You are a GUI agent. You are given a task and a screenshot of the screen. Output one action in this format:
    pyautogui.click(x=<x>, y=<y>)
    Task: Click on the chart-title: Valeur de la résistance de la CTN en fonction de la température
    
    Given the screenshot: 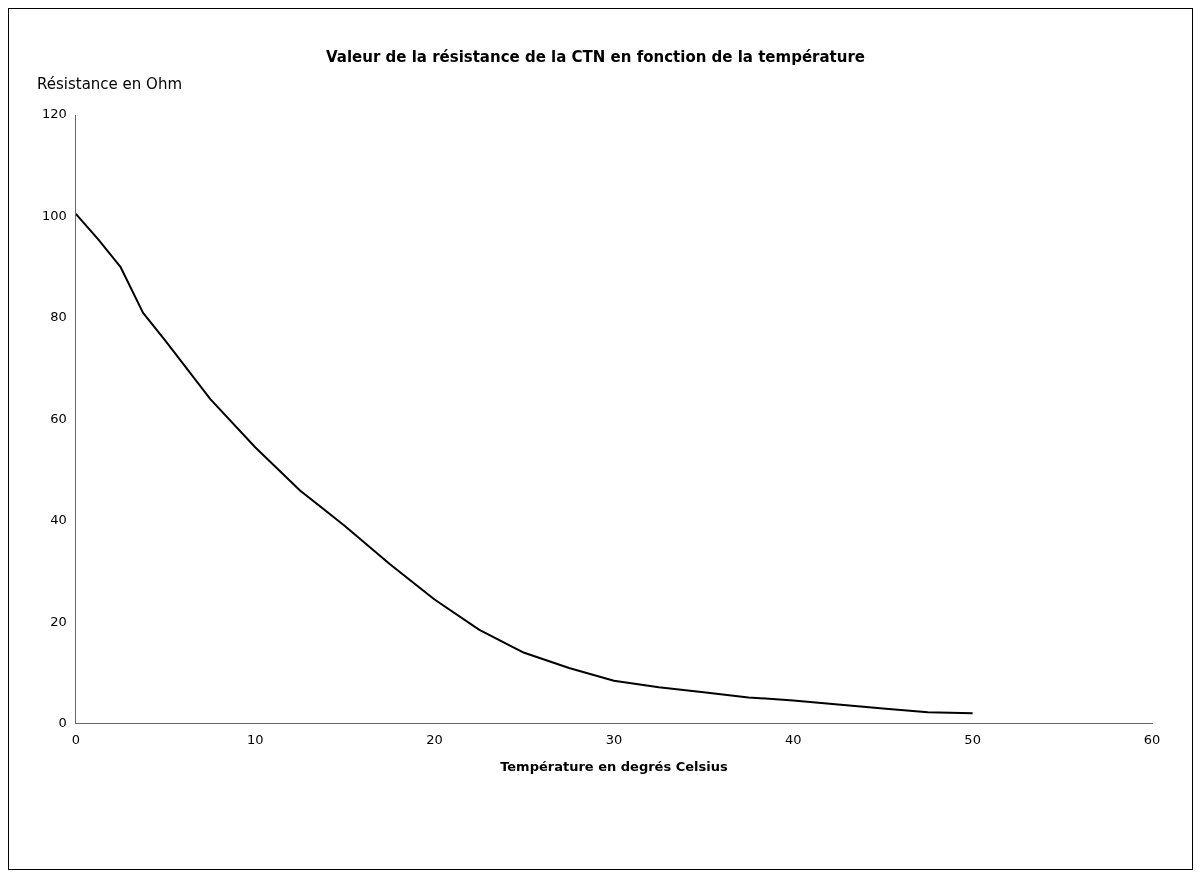 What is the action you would take?
    pyautogui.click(x=595, y=56)
    